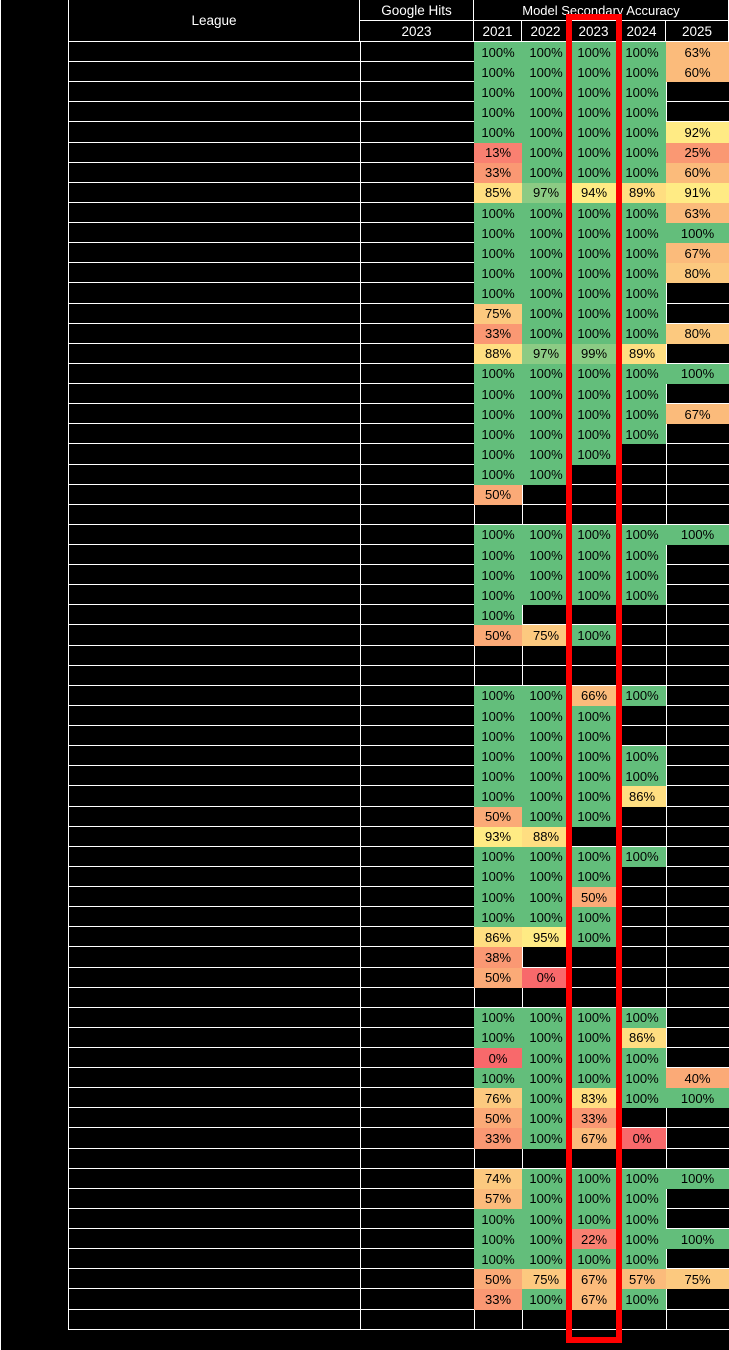  I want to click on accuracy-cell: 88%, so click(546, 836).